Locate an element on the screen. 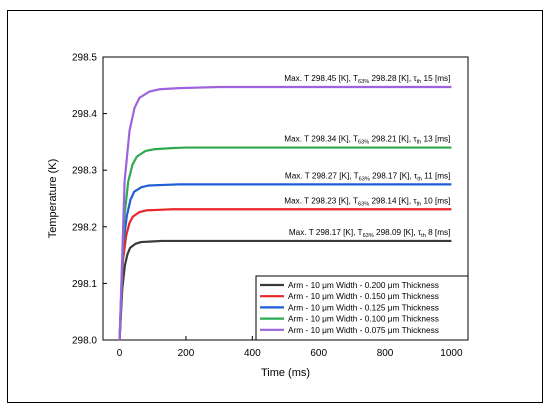 This screenshot has width=550, height=415. x-axis-label: Time (ms) is located at coordinates (285, 373).